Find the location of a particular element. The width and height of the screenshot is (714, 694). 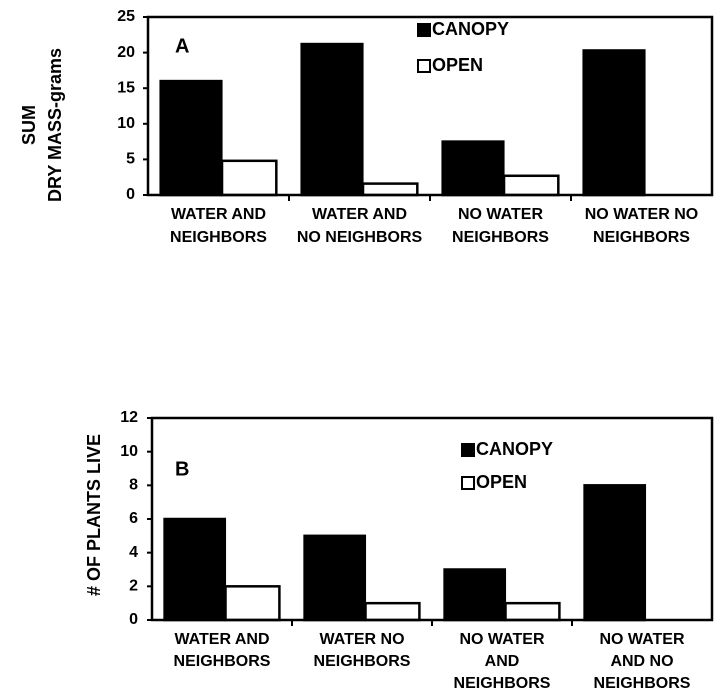

y-tick-label: 12 is located at coordinates (129, 417).